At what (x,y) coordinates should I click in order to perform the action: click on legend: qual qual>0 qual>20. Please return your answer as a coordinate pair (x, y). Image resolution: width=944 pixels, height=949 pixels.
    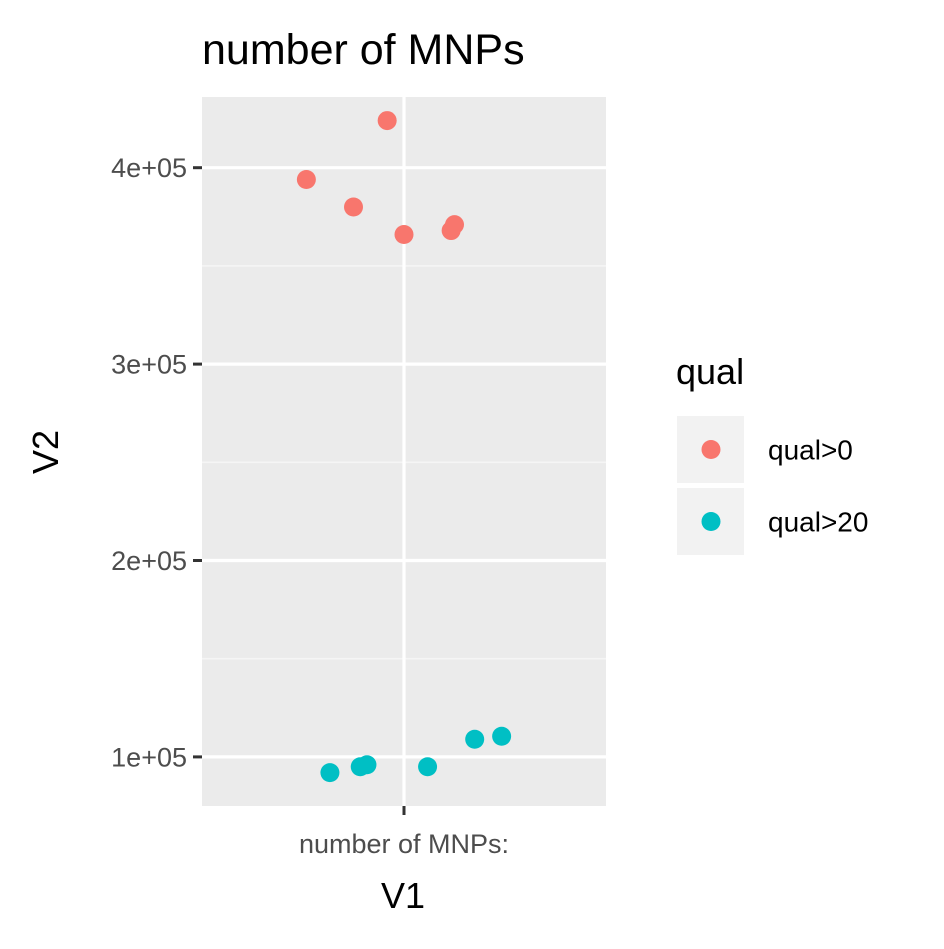
    Looking at the image, I should click on (772, 453).